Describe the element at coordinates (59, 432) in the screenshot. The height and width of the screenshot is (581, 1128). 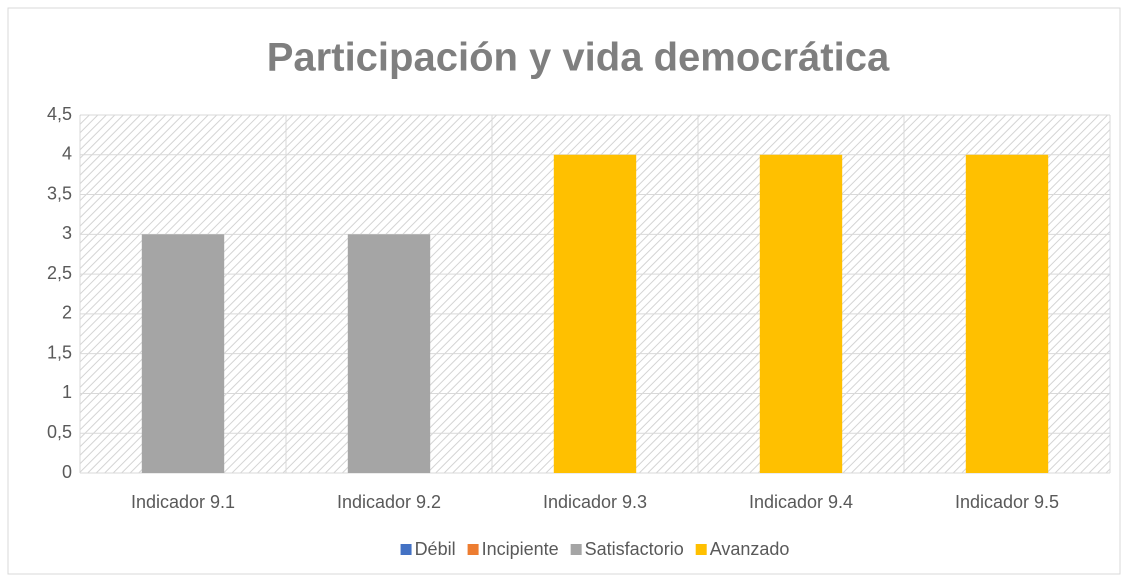
I see `y-tick-label: 0,5` at that location.